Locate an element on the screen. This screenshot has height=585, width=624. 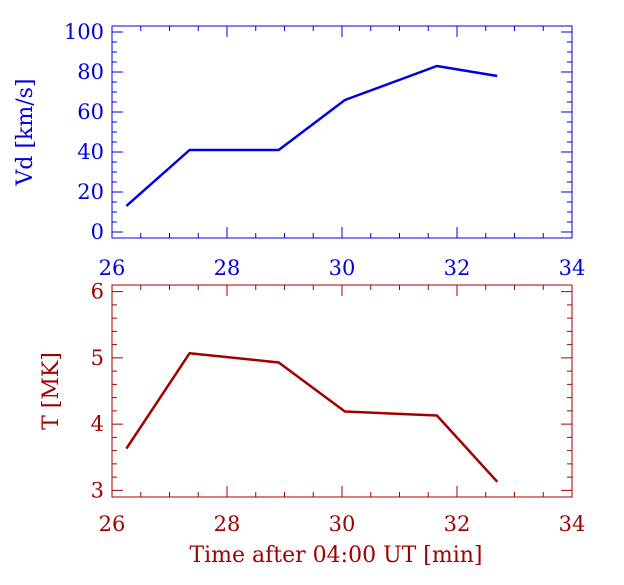
y-tick-label: 40 is located at coordinates (90, 152).